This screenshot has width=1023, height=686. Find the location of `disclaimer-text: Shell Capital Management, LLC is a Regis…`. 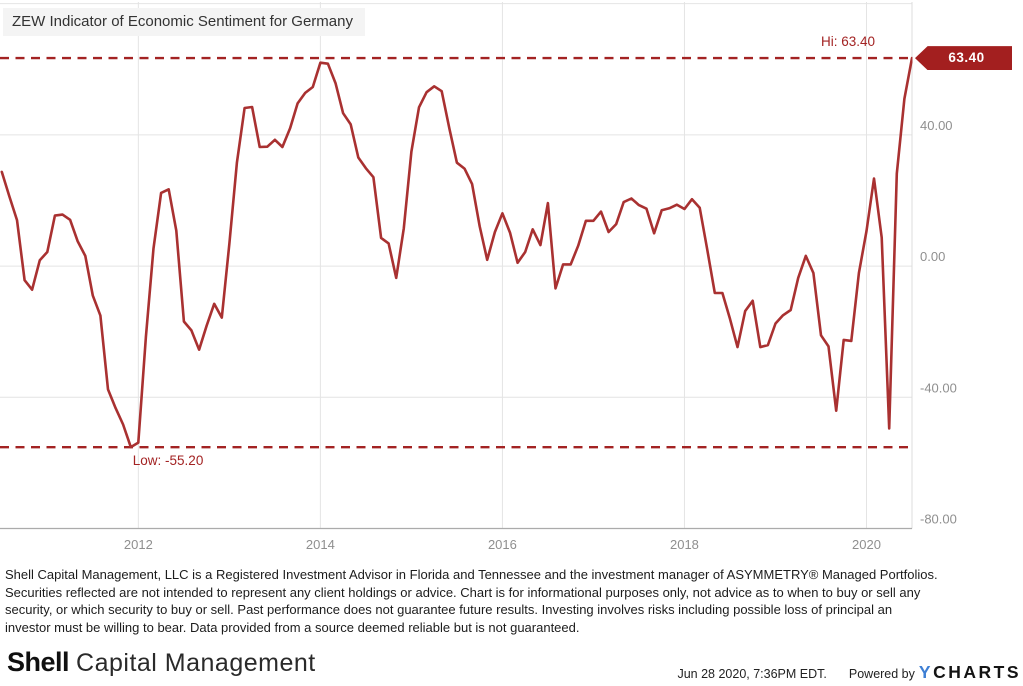

disclaimer-text: Shell Capital Management, LLC is a Regis… is located at coordinates (514, 601).